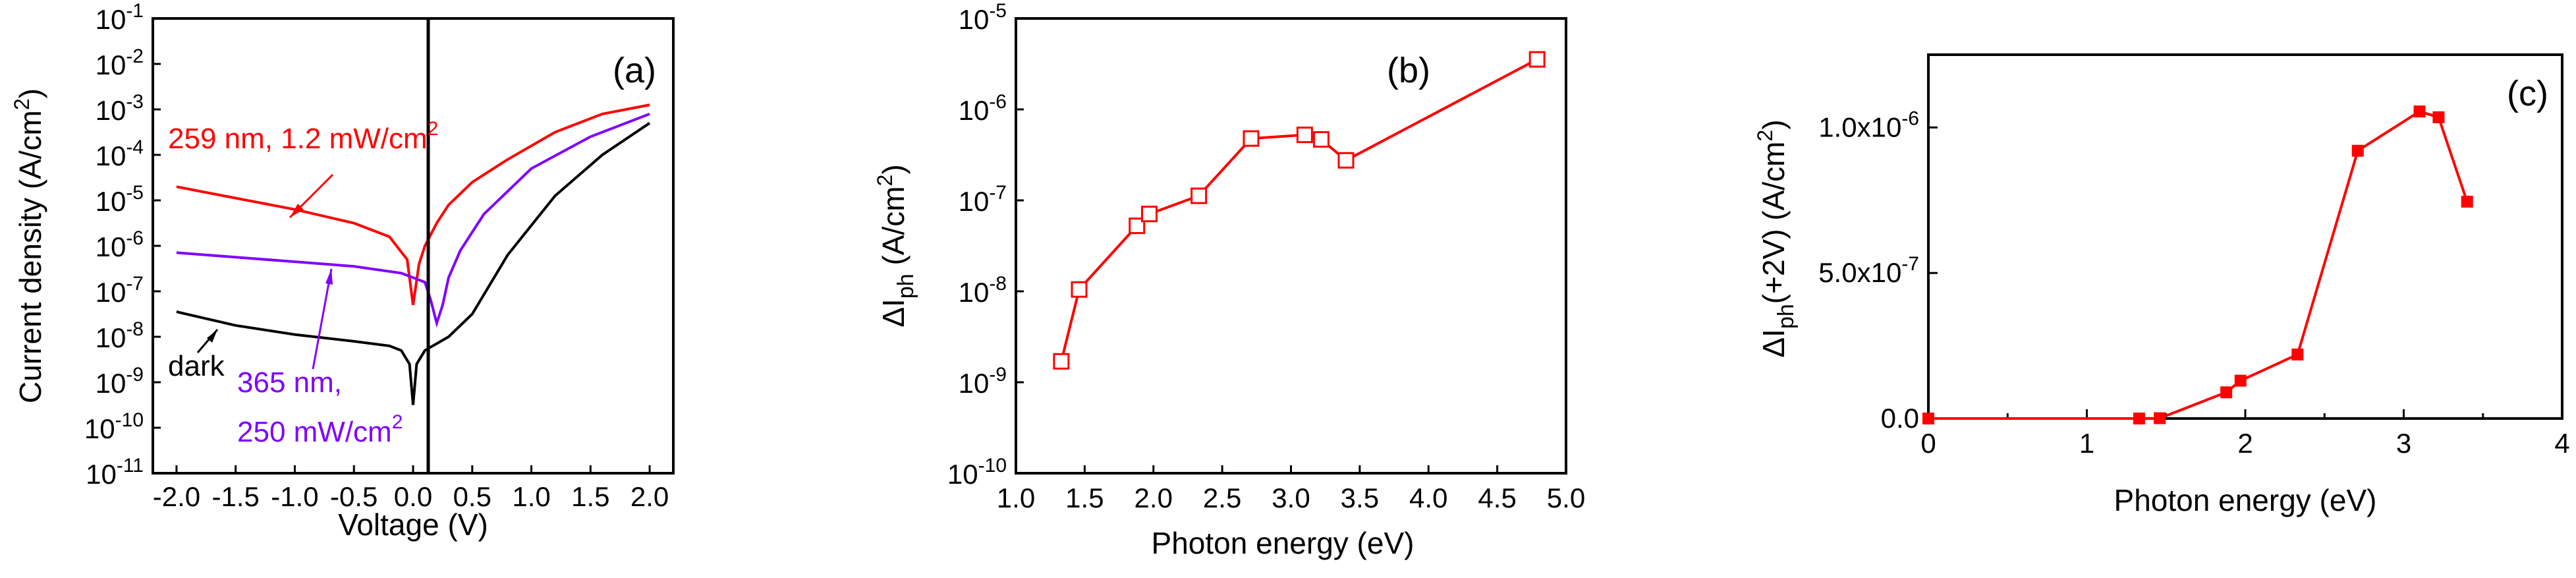 This screenshot has width=2576, height=578. What do you see at coordinates (176, 497) in the screenshot?
I see `x-tick-label: -2.0` at bounding box center [176, 497].